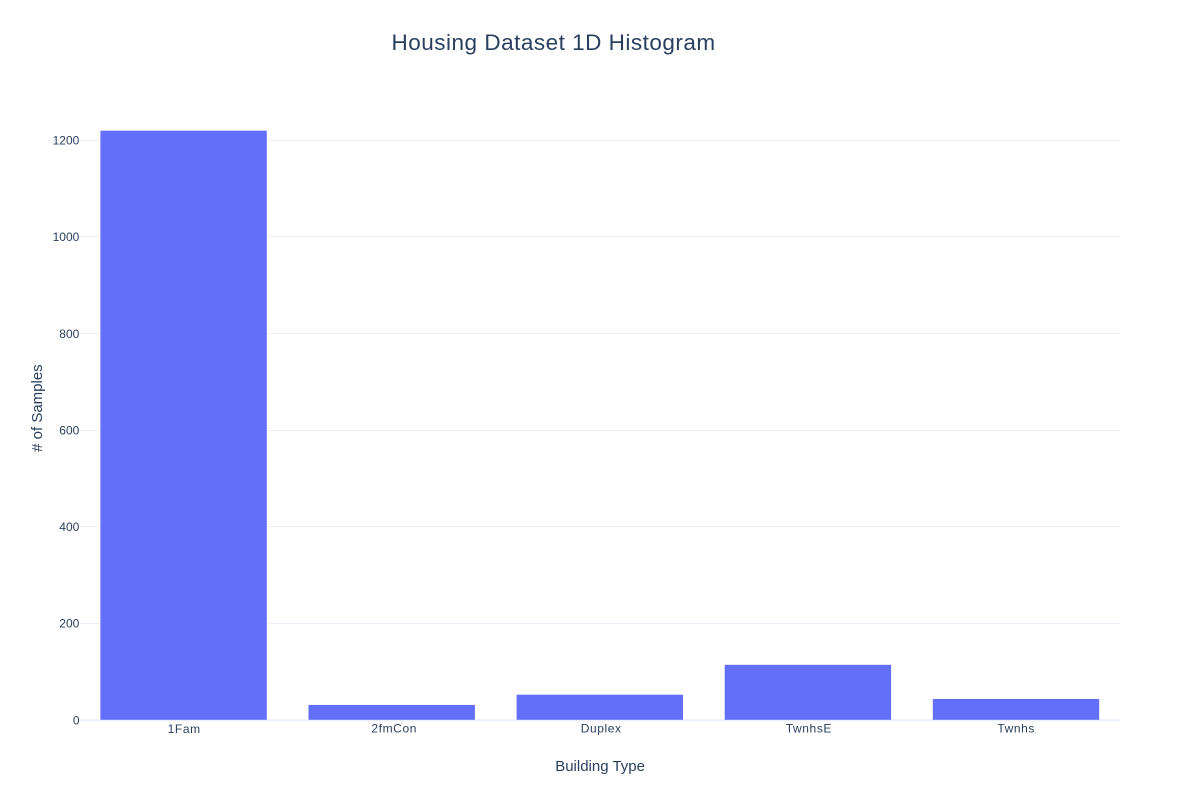 This screenshot has width=1200, height=800. What do you see at coordinates (809, 729) in the screenshot?
I see `svg-text: TwnhsE` at bounding box center [809, 729].